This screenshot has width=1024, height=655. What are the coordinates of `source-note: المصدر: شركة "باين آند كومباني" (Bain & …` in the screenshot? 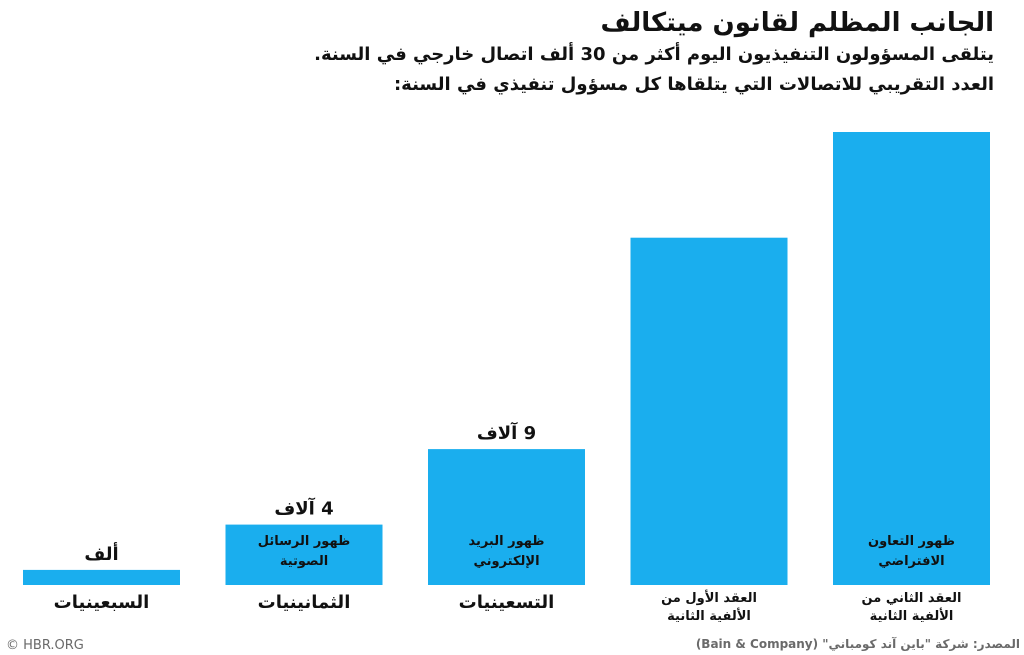 It's located at (857, 644).